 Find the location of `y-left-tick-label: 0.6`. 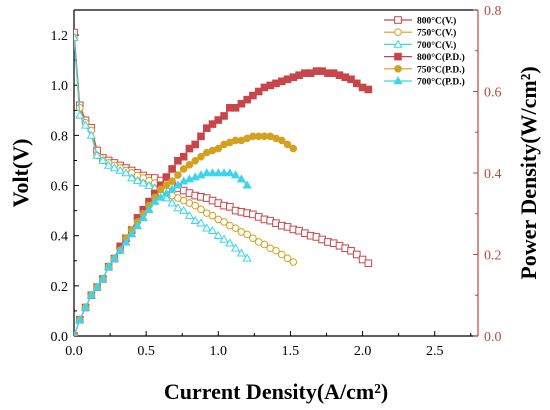

y-left-tick-label: 0.6 is located at coordinates (60, 187).